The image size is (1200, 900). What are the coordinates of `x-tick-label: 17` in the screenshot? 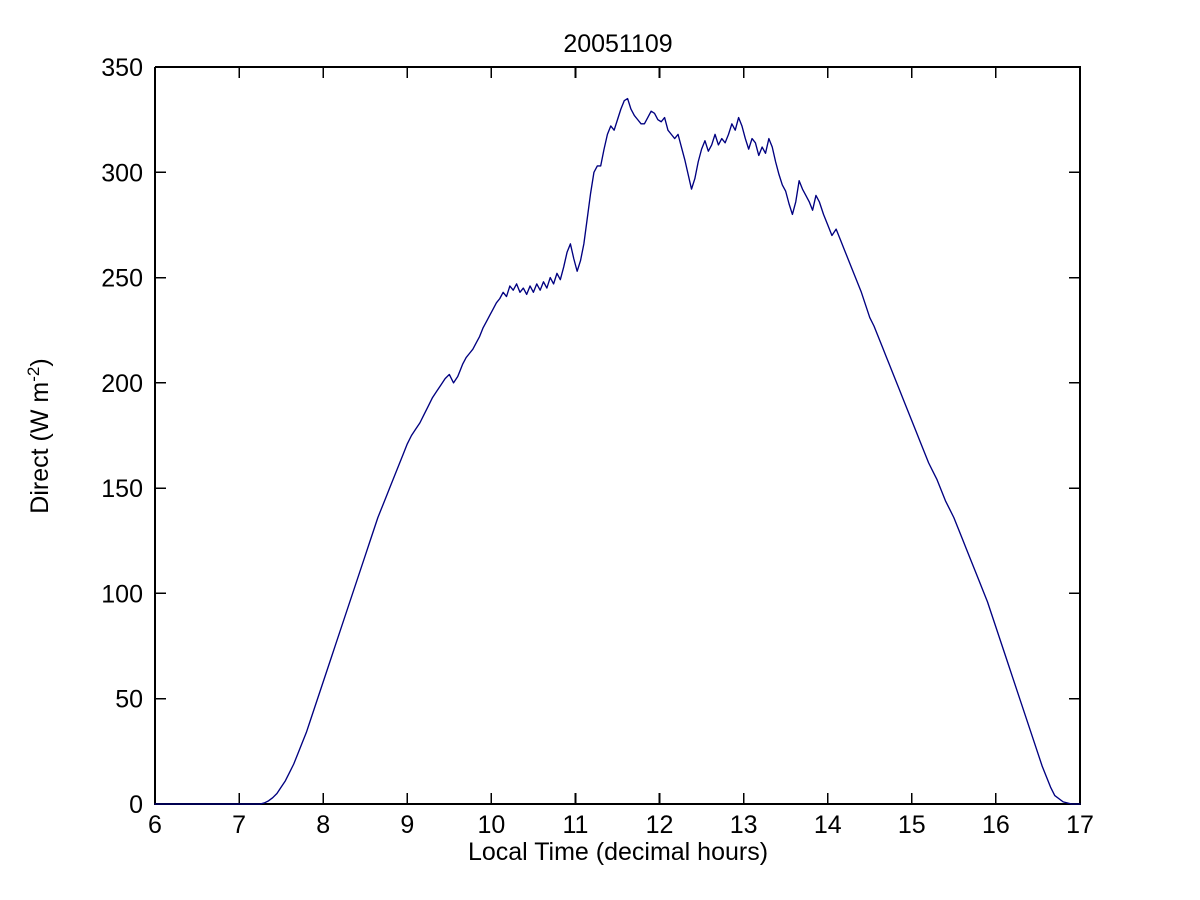 It's located at (1080, 825).